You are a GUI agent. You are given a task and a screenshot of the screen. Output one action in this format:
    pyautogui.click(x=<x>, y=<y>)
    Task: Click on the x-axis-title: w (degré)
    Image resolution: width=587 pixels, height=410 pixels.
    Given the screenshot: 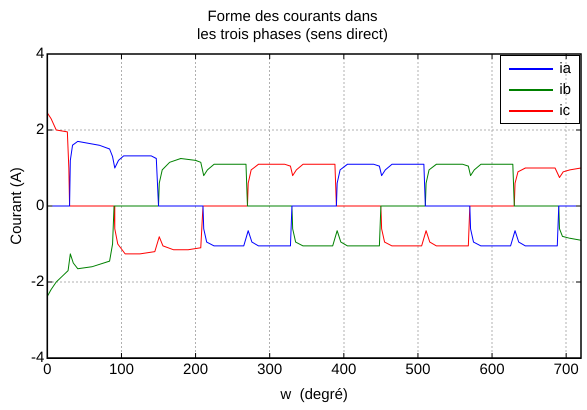 What is the action you would take?
    pyautogui.click(x=313, y=395)
    